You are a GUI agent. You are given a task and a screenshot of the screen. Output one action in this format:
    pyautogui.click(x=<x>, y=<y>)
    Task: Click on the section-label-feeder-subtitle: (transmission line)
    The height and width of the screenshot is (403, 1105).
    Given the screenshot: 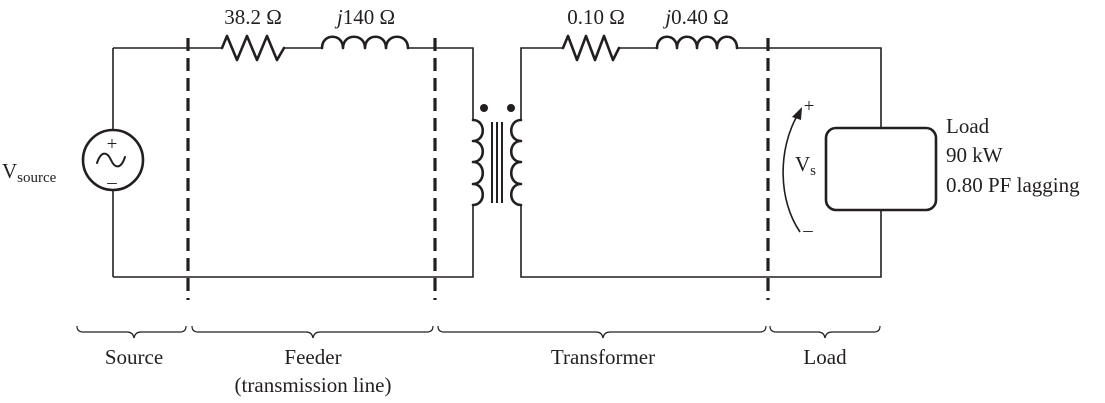 What is the action you would take?
    pyautogui.click(x=313, y=385)
    